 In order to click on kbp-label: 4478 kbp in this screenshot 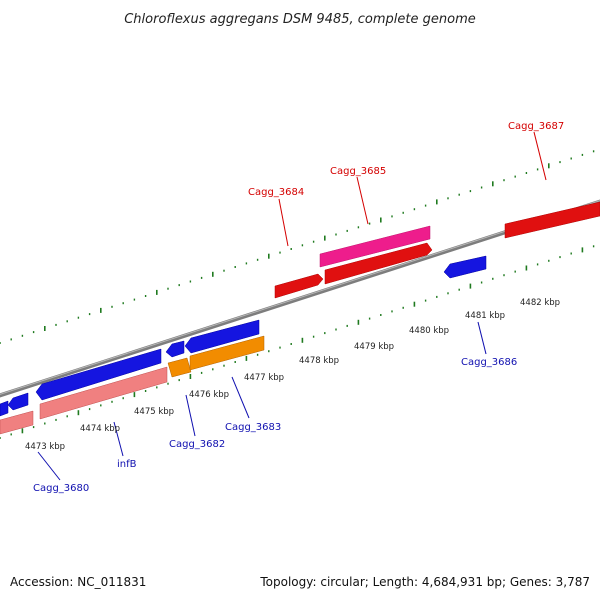, I will do `click(319, 361)`.